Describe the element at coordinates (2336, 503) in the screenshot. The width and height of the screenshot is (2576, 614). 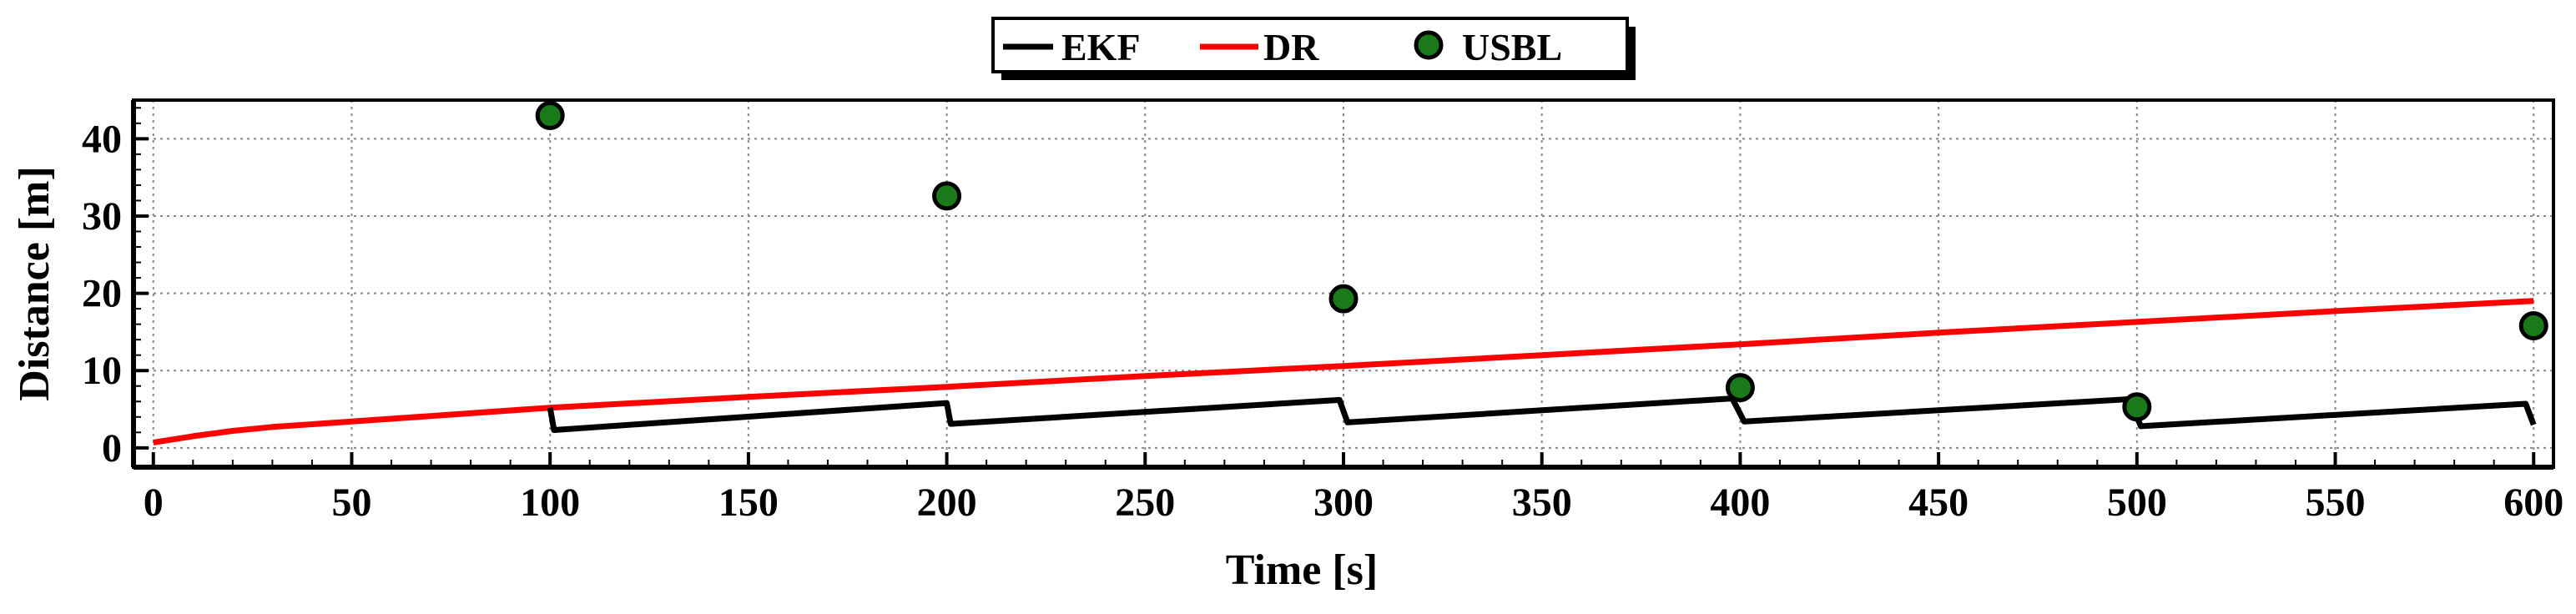
I see `x-tick-label: 550` at that location.